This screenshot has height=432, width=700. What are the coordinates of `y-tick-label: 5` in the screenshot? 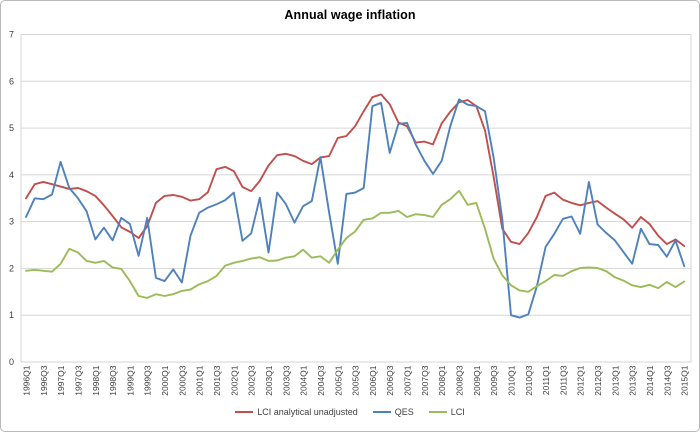 It's located at (11, 128).